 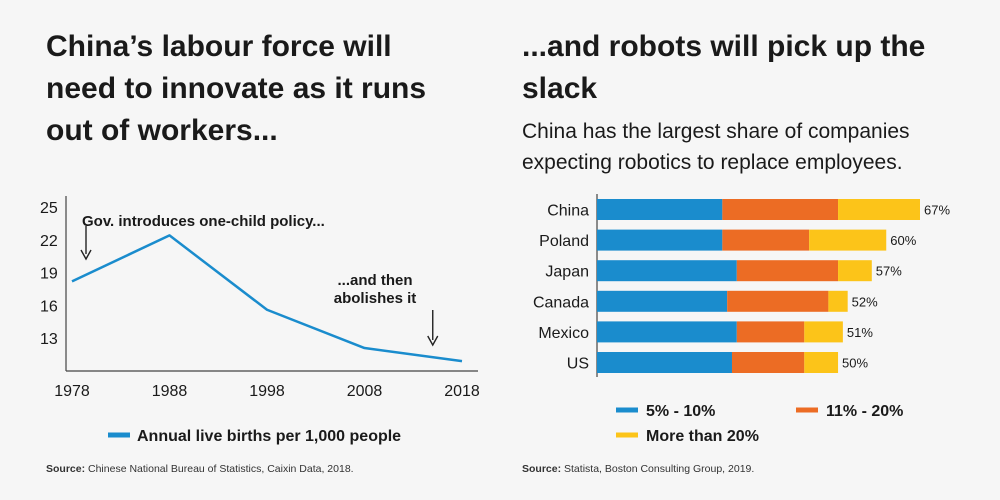 What do you see at coordinates (578, 364) in the screenshot?
I see `category-label: US` at bounding box center [578, 364].